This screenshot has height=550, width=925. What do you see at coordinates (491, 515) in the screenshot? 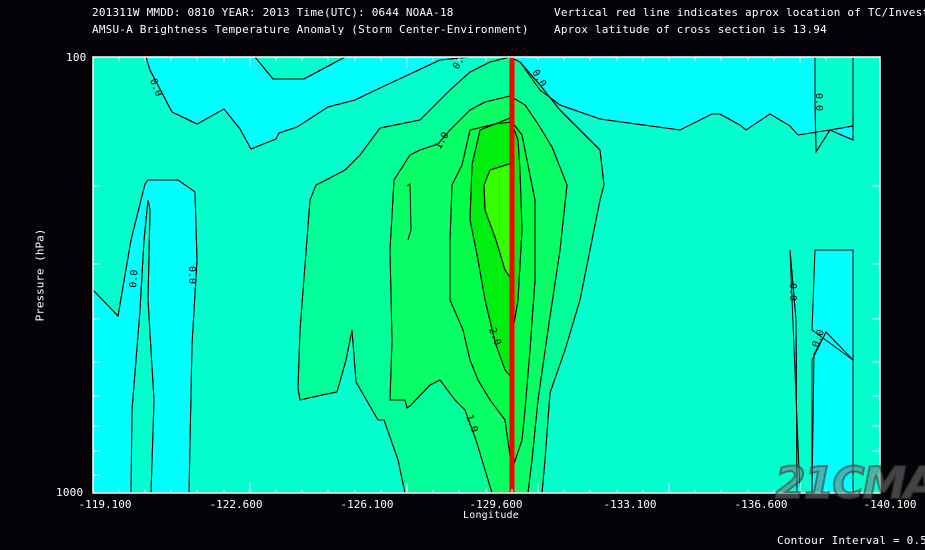
I see `x-axis-label: Longitude` at bounding box center [491, 515].